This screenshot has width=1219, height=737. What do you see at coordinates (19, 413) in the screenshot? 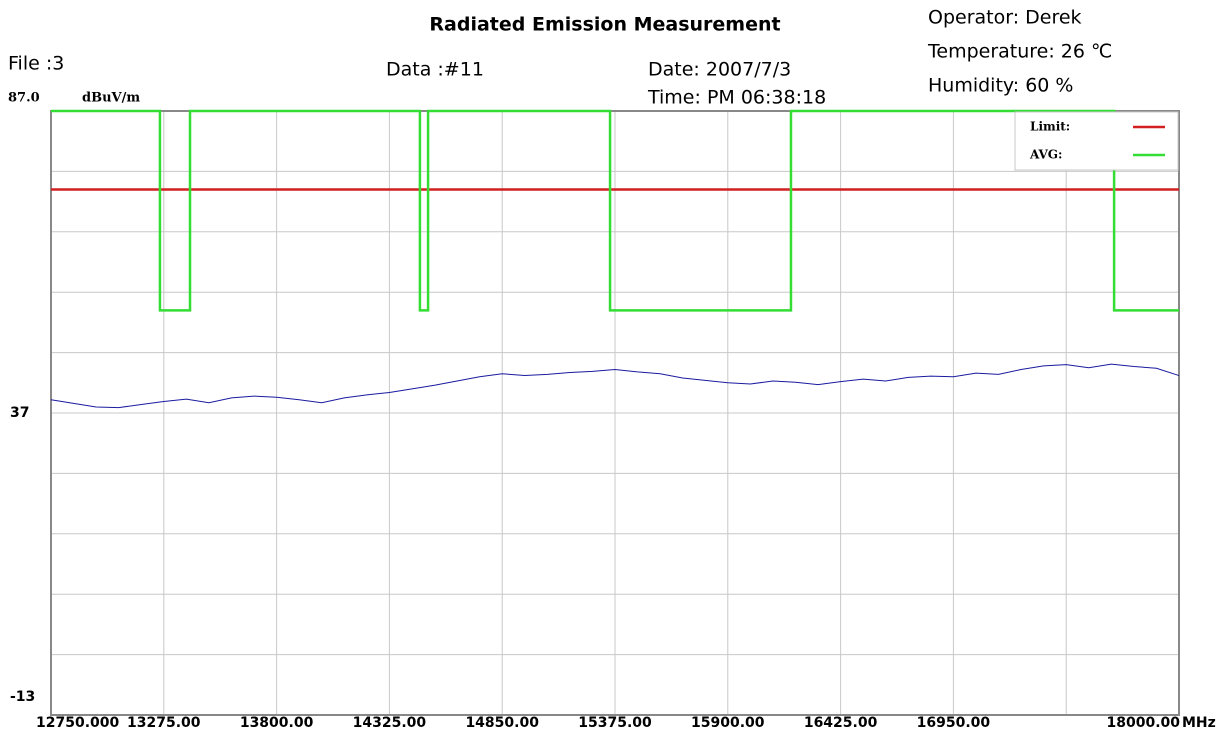
I see `y-tick-label: 37` at bounding box center [19, 413].